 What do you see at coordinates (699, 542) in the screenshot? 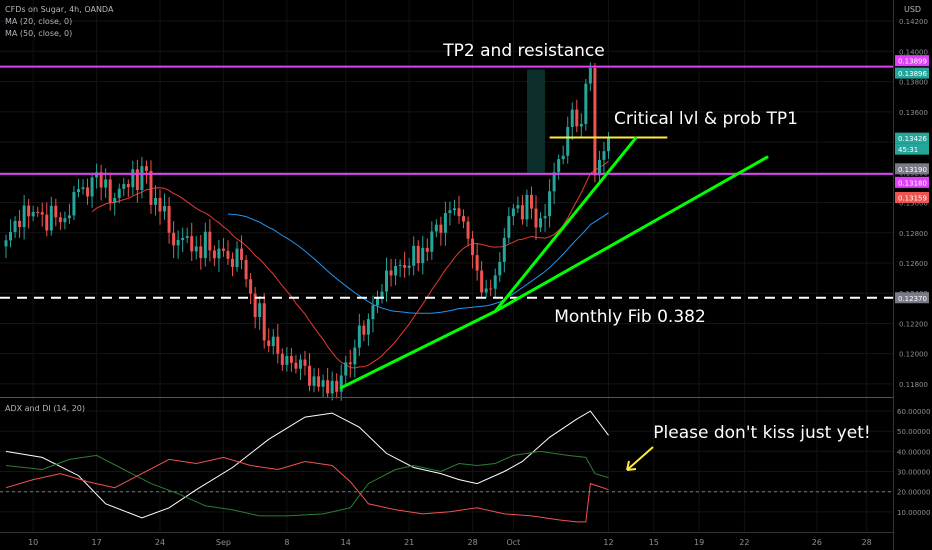
I see `time-tick: 19` at bounding box center [699, 542].